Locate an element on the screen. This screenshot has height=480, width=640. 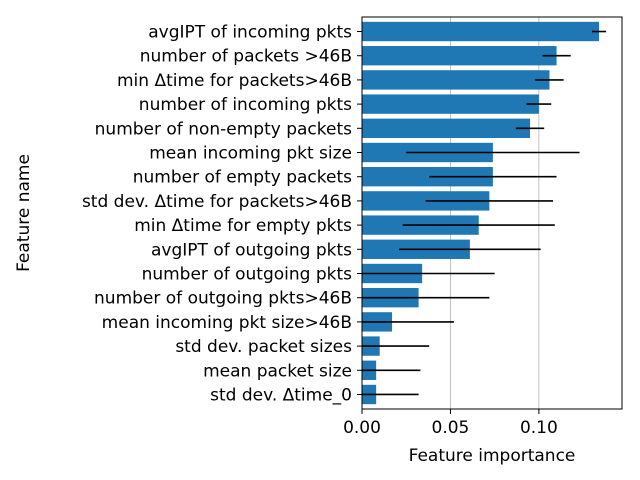
y-axis-label: Feature name is located at coordinates (24, 213).